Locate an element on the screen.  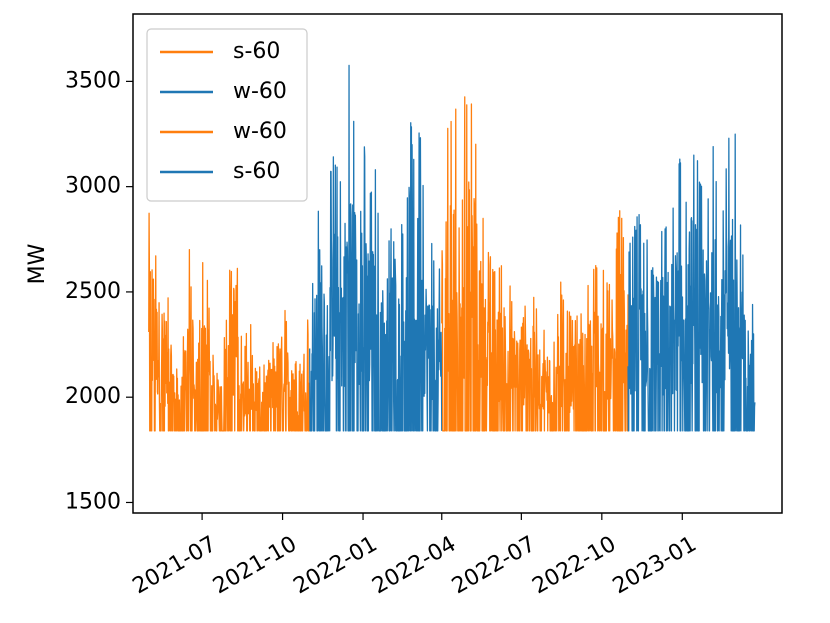
legend-box is located at coordinates (227, 115).